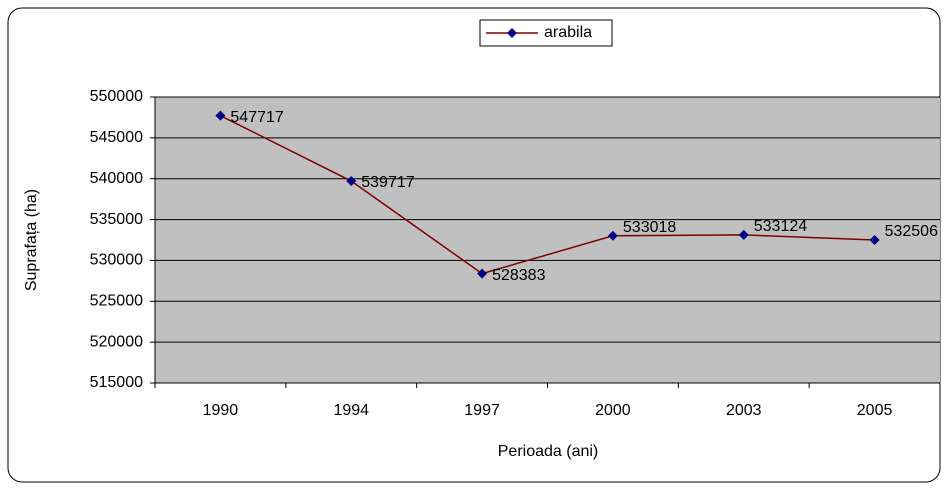 The height and width of the screenshot is (488, 946). Describe the element at coordinates (116, 219) in the screenshot. I see `y-tick-label: 535000` at that location.